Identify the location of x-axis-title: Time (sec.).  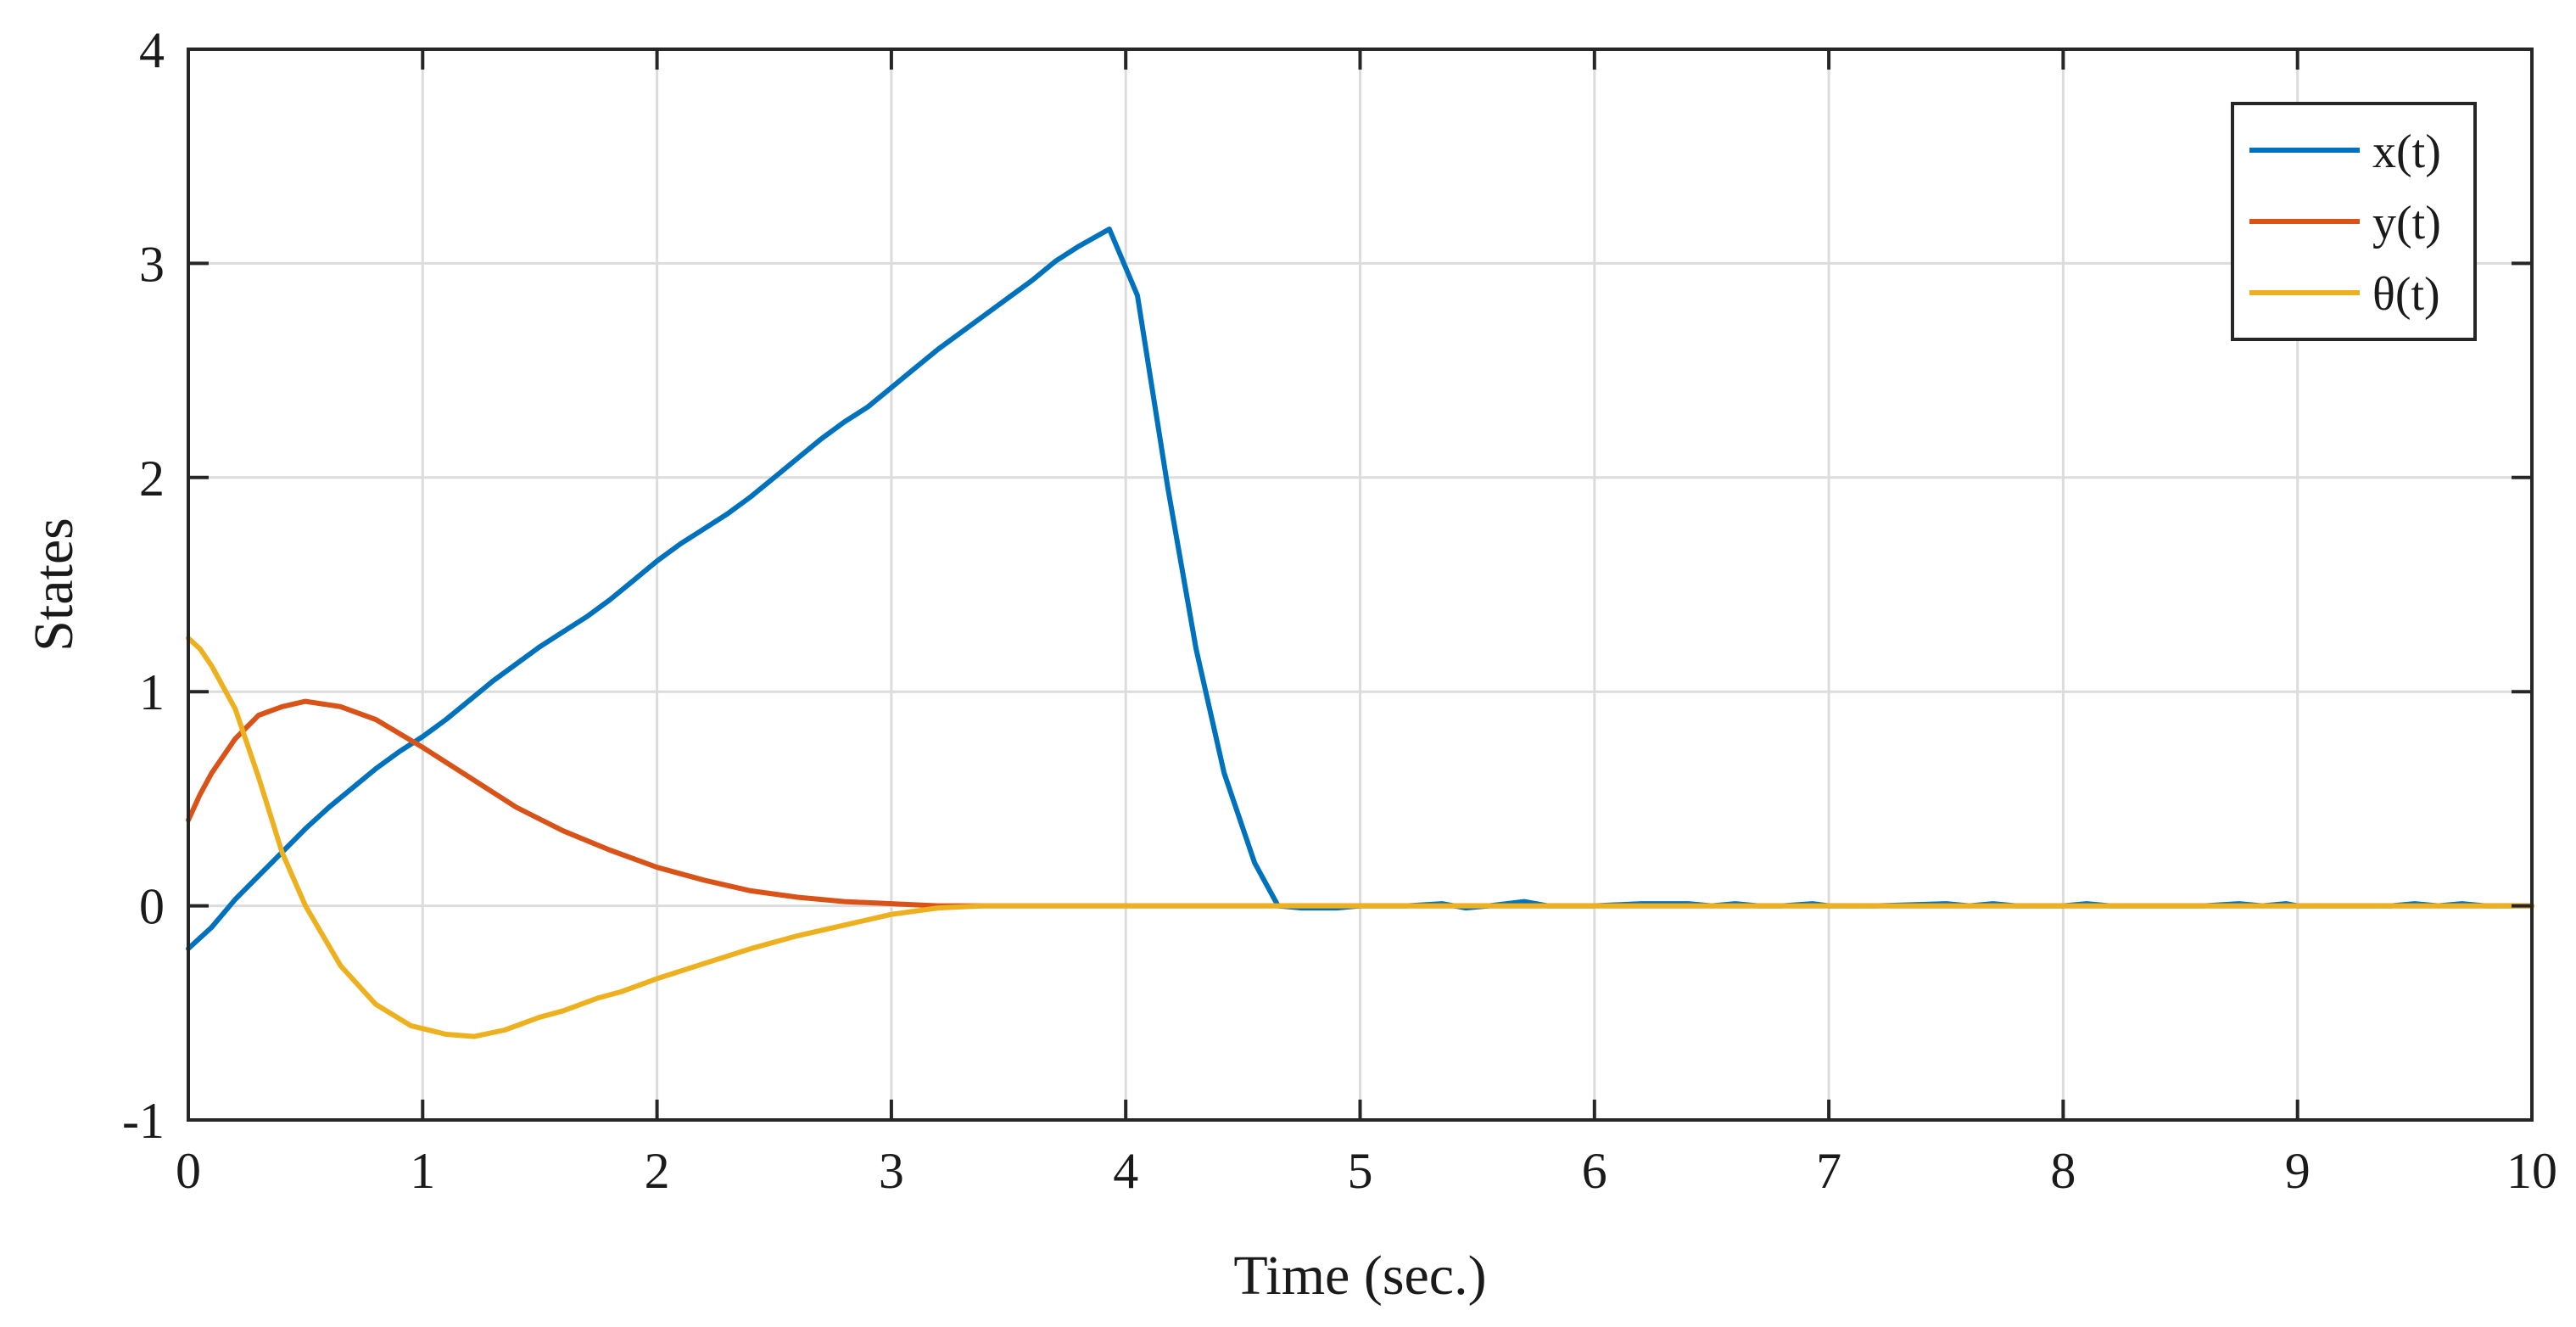
(1359, 1276).